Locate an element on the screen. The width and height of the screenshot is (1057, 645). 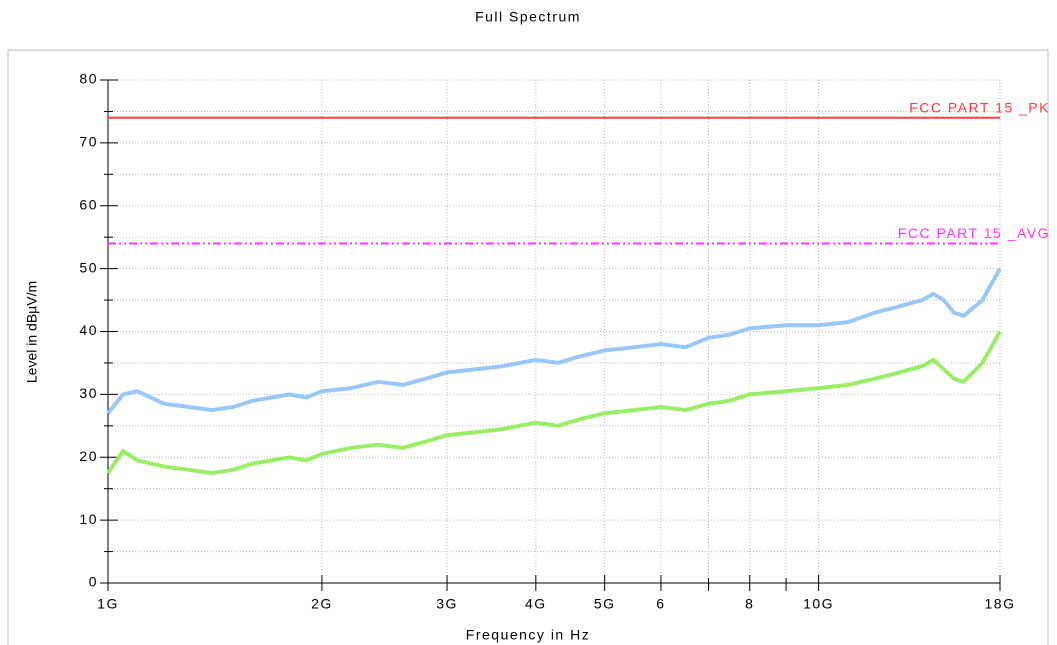
y-axis-label: Level in dBµV/m is located at coordinates (32, 332).